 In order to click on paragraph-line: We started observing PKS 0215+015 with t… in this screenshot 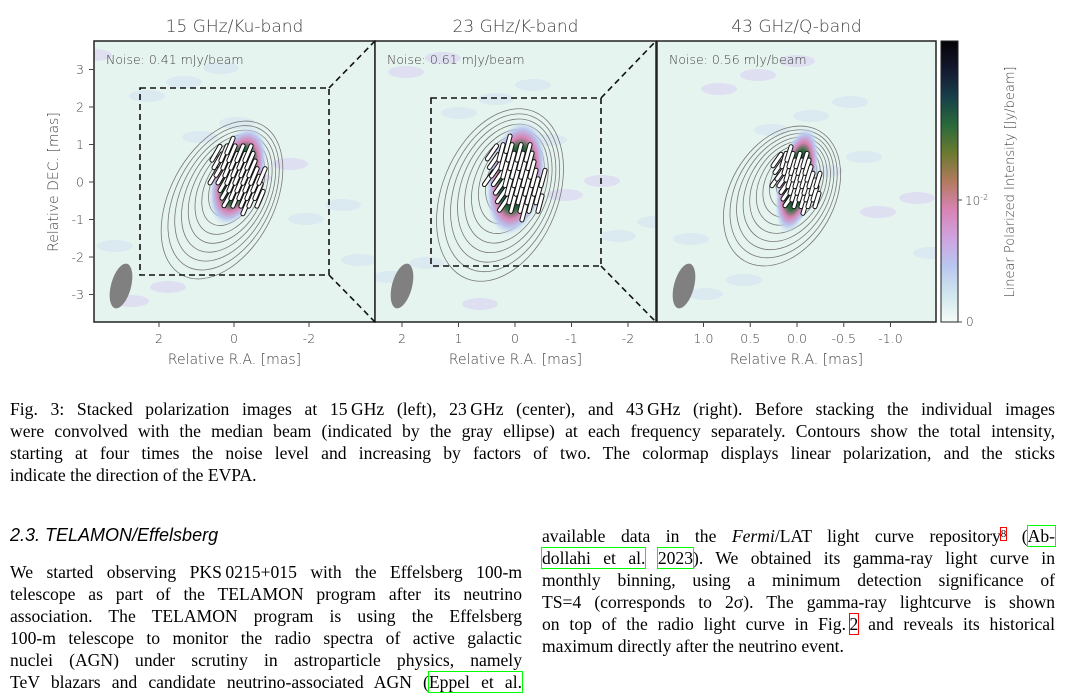, I will do `click(266, 572)`.